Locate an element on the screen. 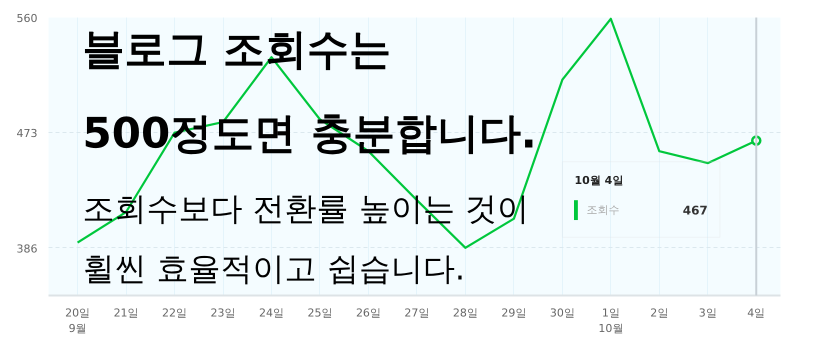 The height and width of the screenshot is (355, 822). x-tick-label: 27일 is located at coordinates (417, 313).